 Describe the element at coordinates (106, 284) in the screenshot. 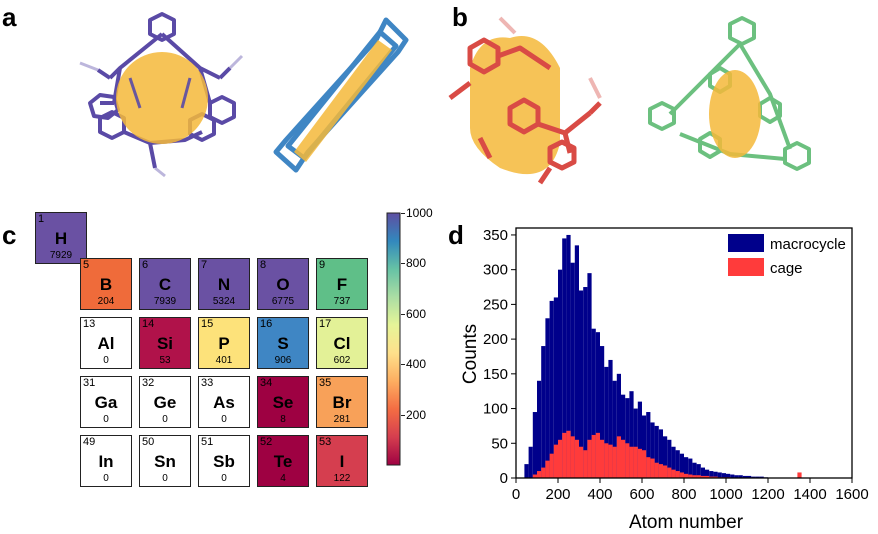

I see `element-symbol: B` at that location.